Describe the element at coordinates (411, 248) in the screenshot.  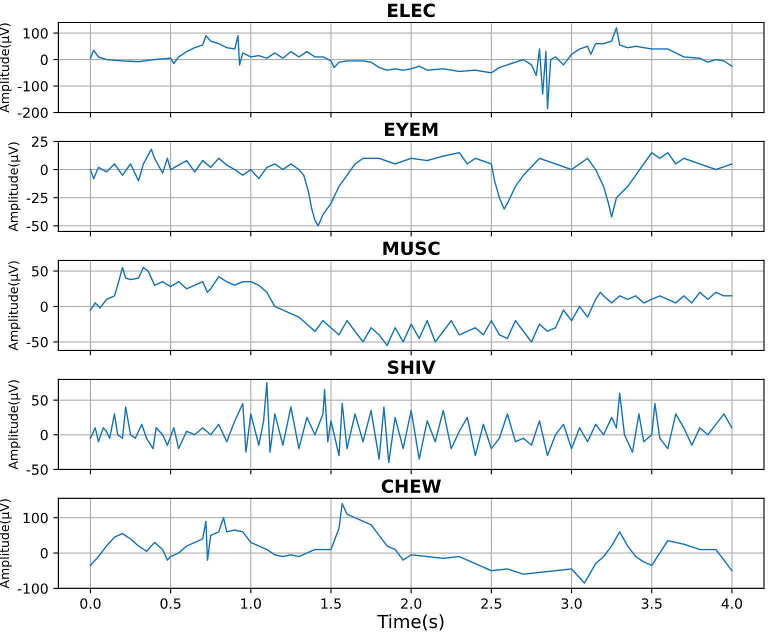
I see `chart-title: MUSC` at that location.